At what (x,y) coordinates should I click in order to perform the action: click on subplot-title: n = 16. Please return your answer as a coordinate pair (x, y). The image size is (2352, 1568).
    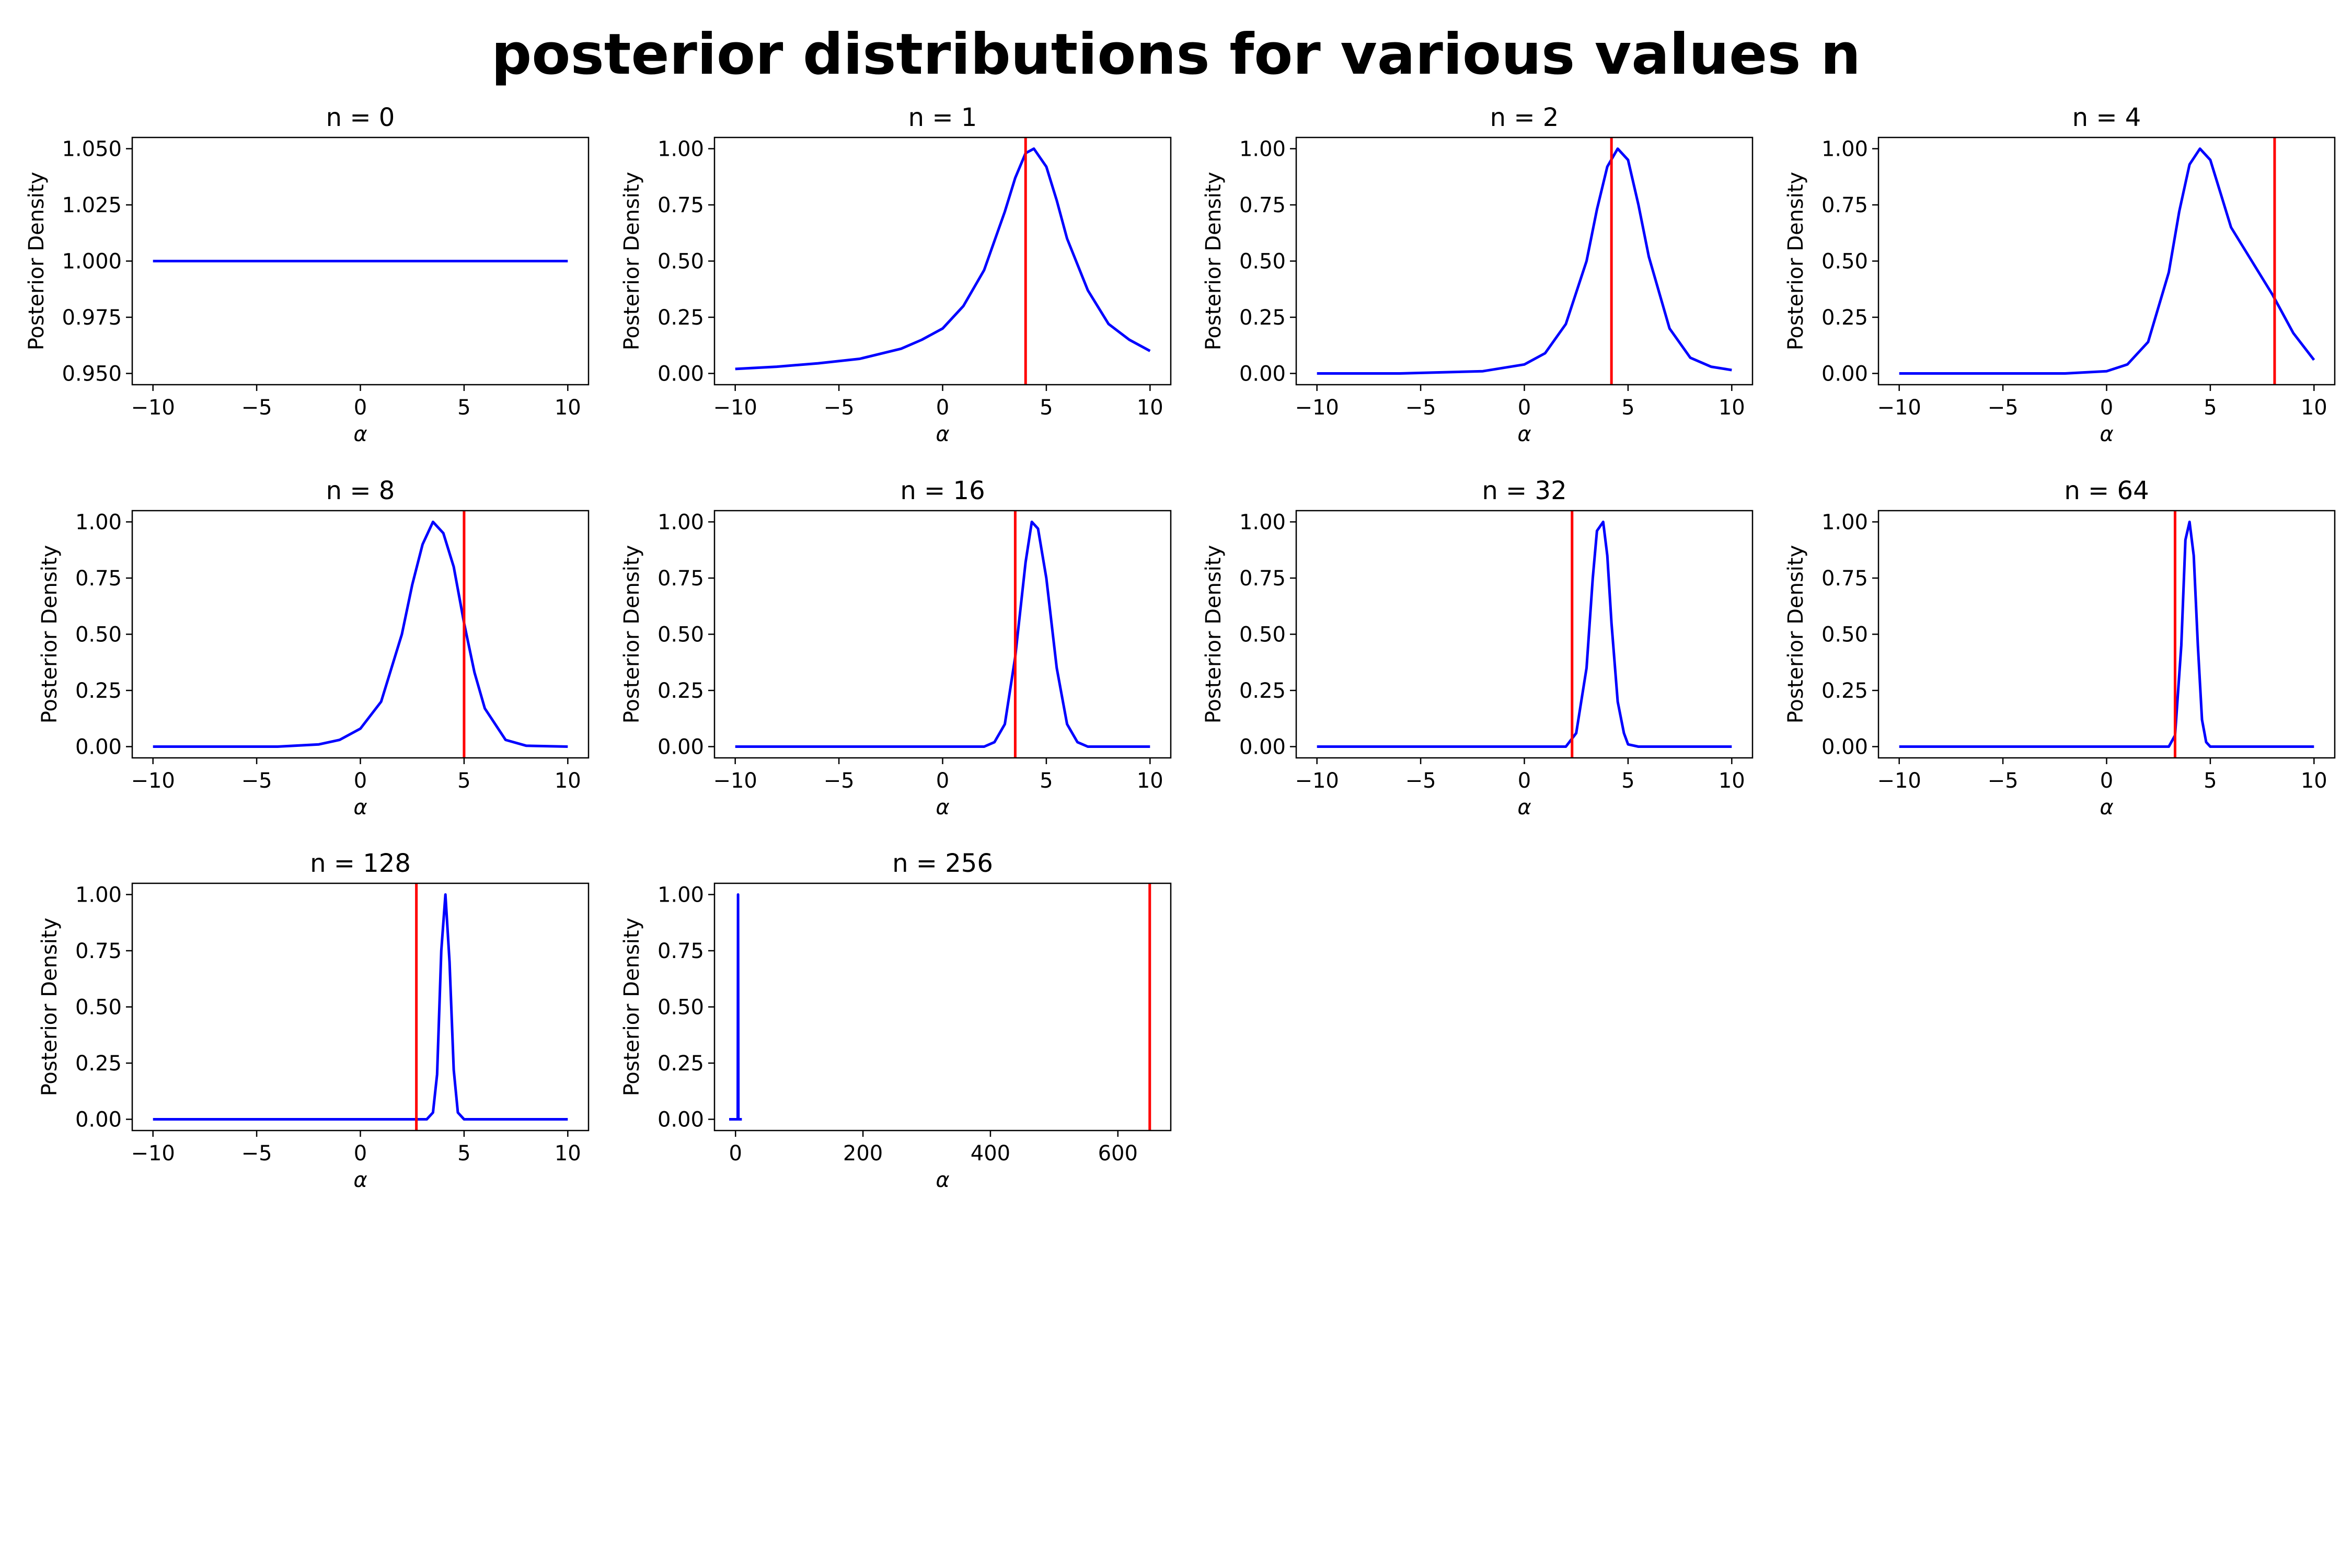
    Looking at the image, I should click on (942, 490).